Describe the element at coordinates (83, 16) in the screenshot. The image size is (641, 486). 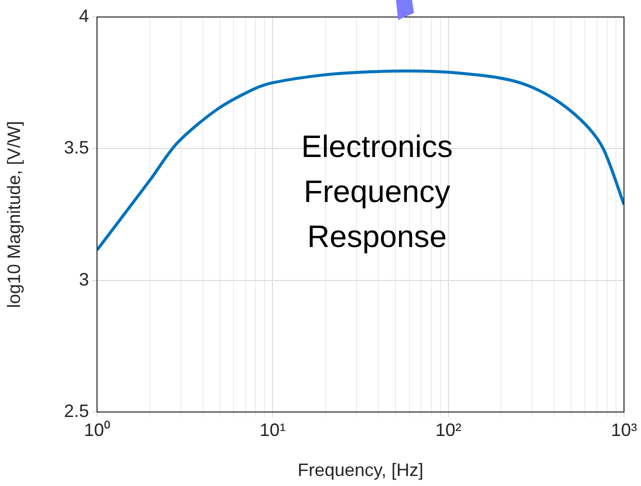
I see `y-tick-label: 4` at that location.